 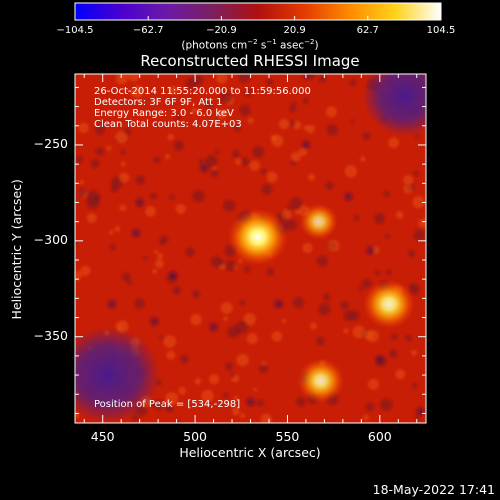 I want to click on info-detectors: Detectors: 3F 6F 9F, Att 1, so click(x=158, y=102).